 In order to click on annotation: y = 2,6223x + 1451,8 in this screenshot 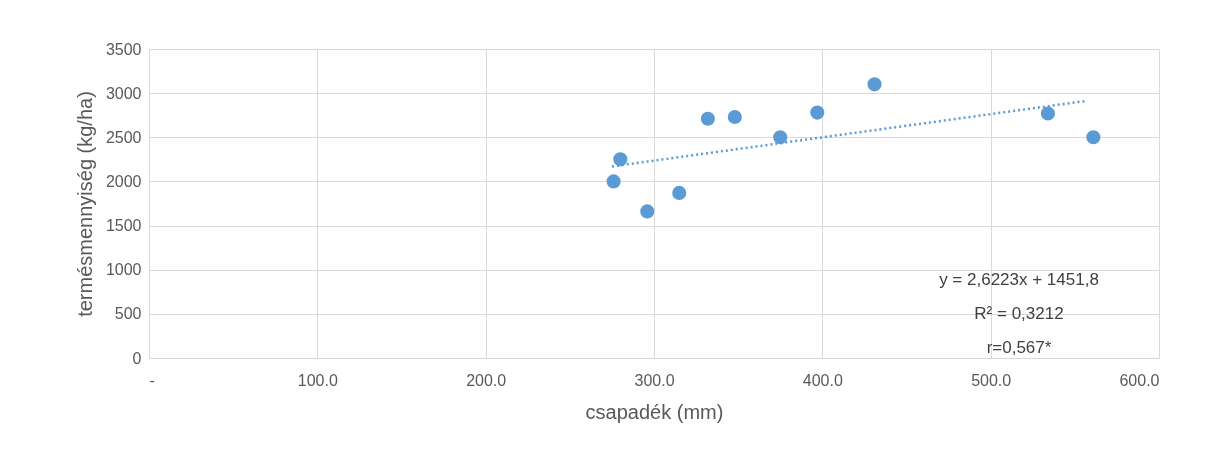, I will do `click(1019, 279)`.